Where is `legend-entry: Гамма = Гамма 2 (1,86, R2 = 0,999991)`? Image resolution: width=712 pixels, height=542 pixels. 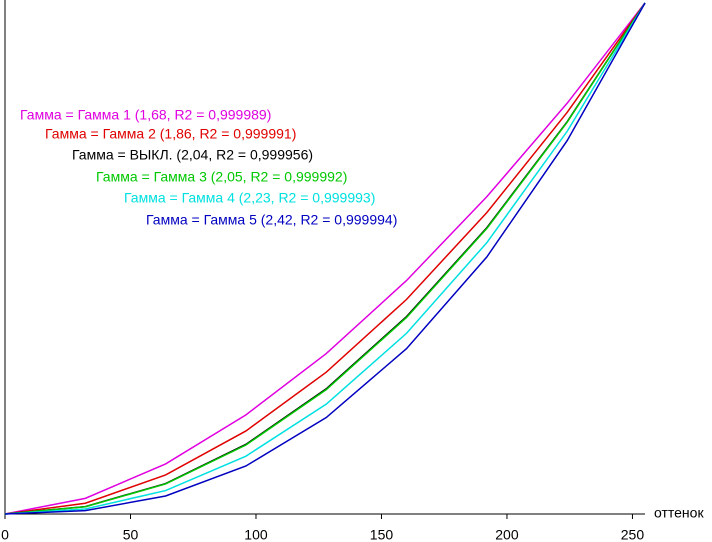
legend-entry: Гамма = Гамма 2 (1,86, R2 = 0,999991) is located at coordinates (170, 134).